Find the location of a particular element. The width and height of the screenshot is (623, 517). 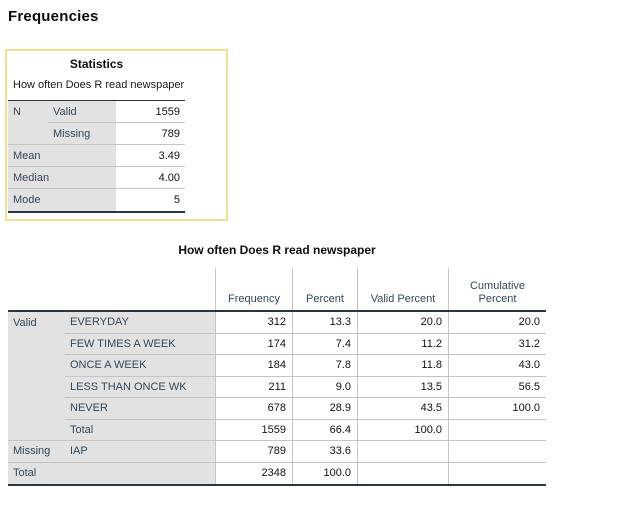

table-row: ONCE A WEEK 184 7.8 11.8 43.0 is located at coordinates (277, 366).